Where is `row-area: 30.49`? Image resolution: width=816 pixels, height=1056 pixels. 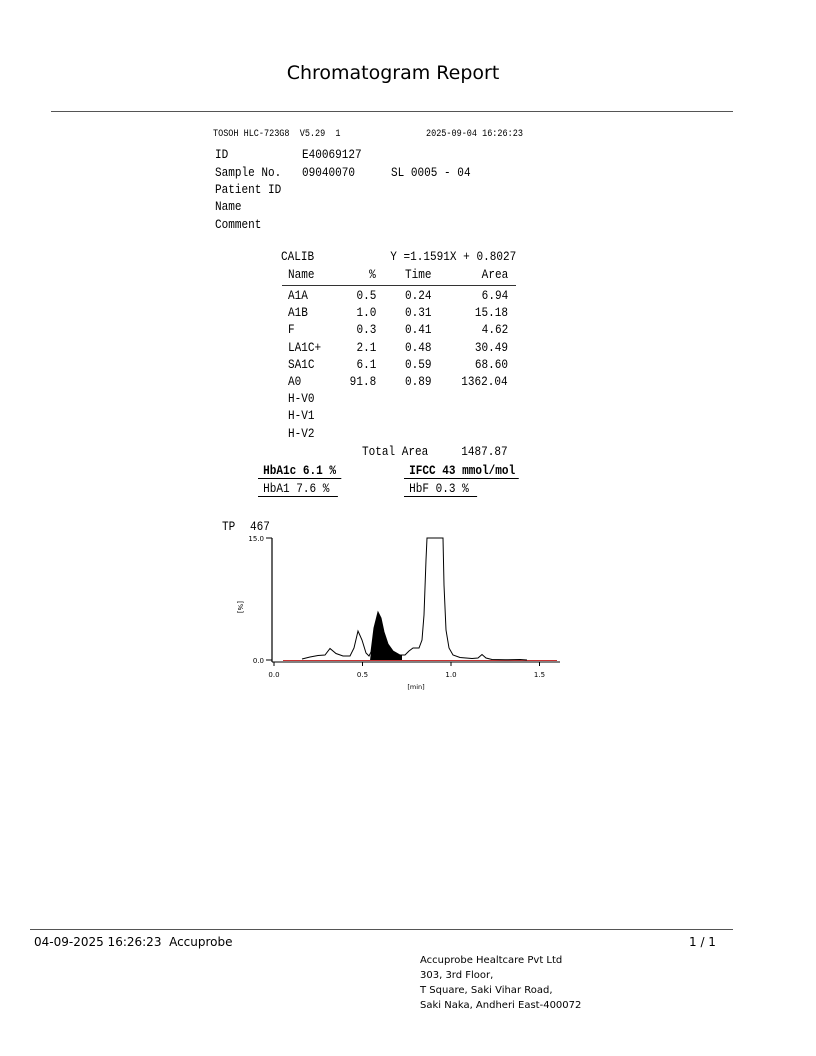
row-area: 30.49 is located at coordinates (491, 347).